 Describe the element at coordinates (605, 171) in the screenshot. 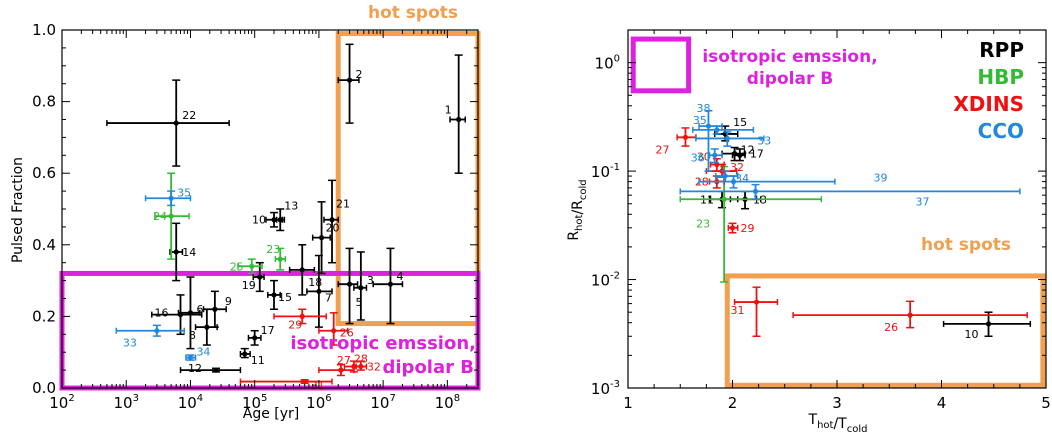

I see `right-y-tick-label: 10⁻¹` at that location.